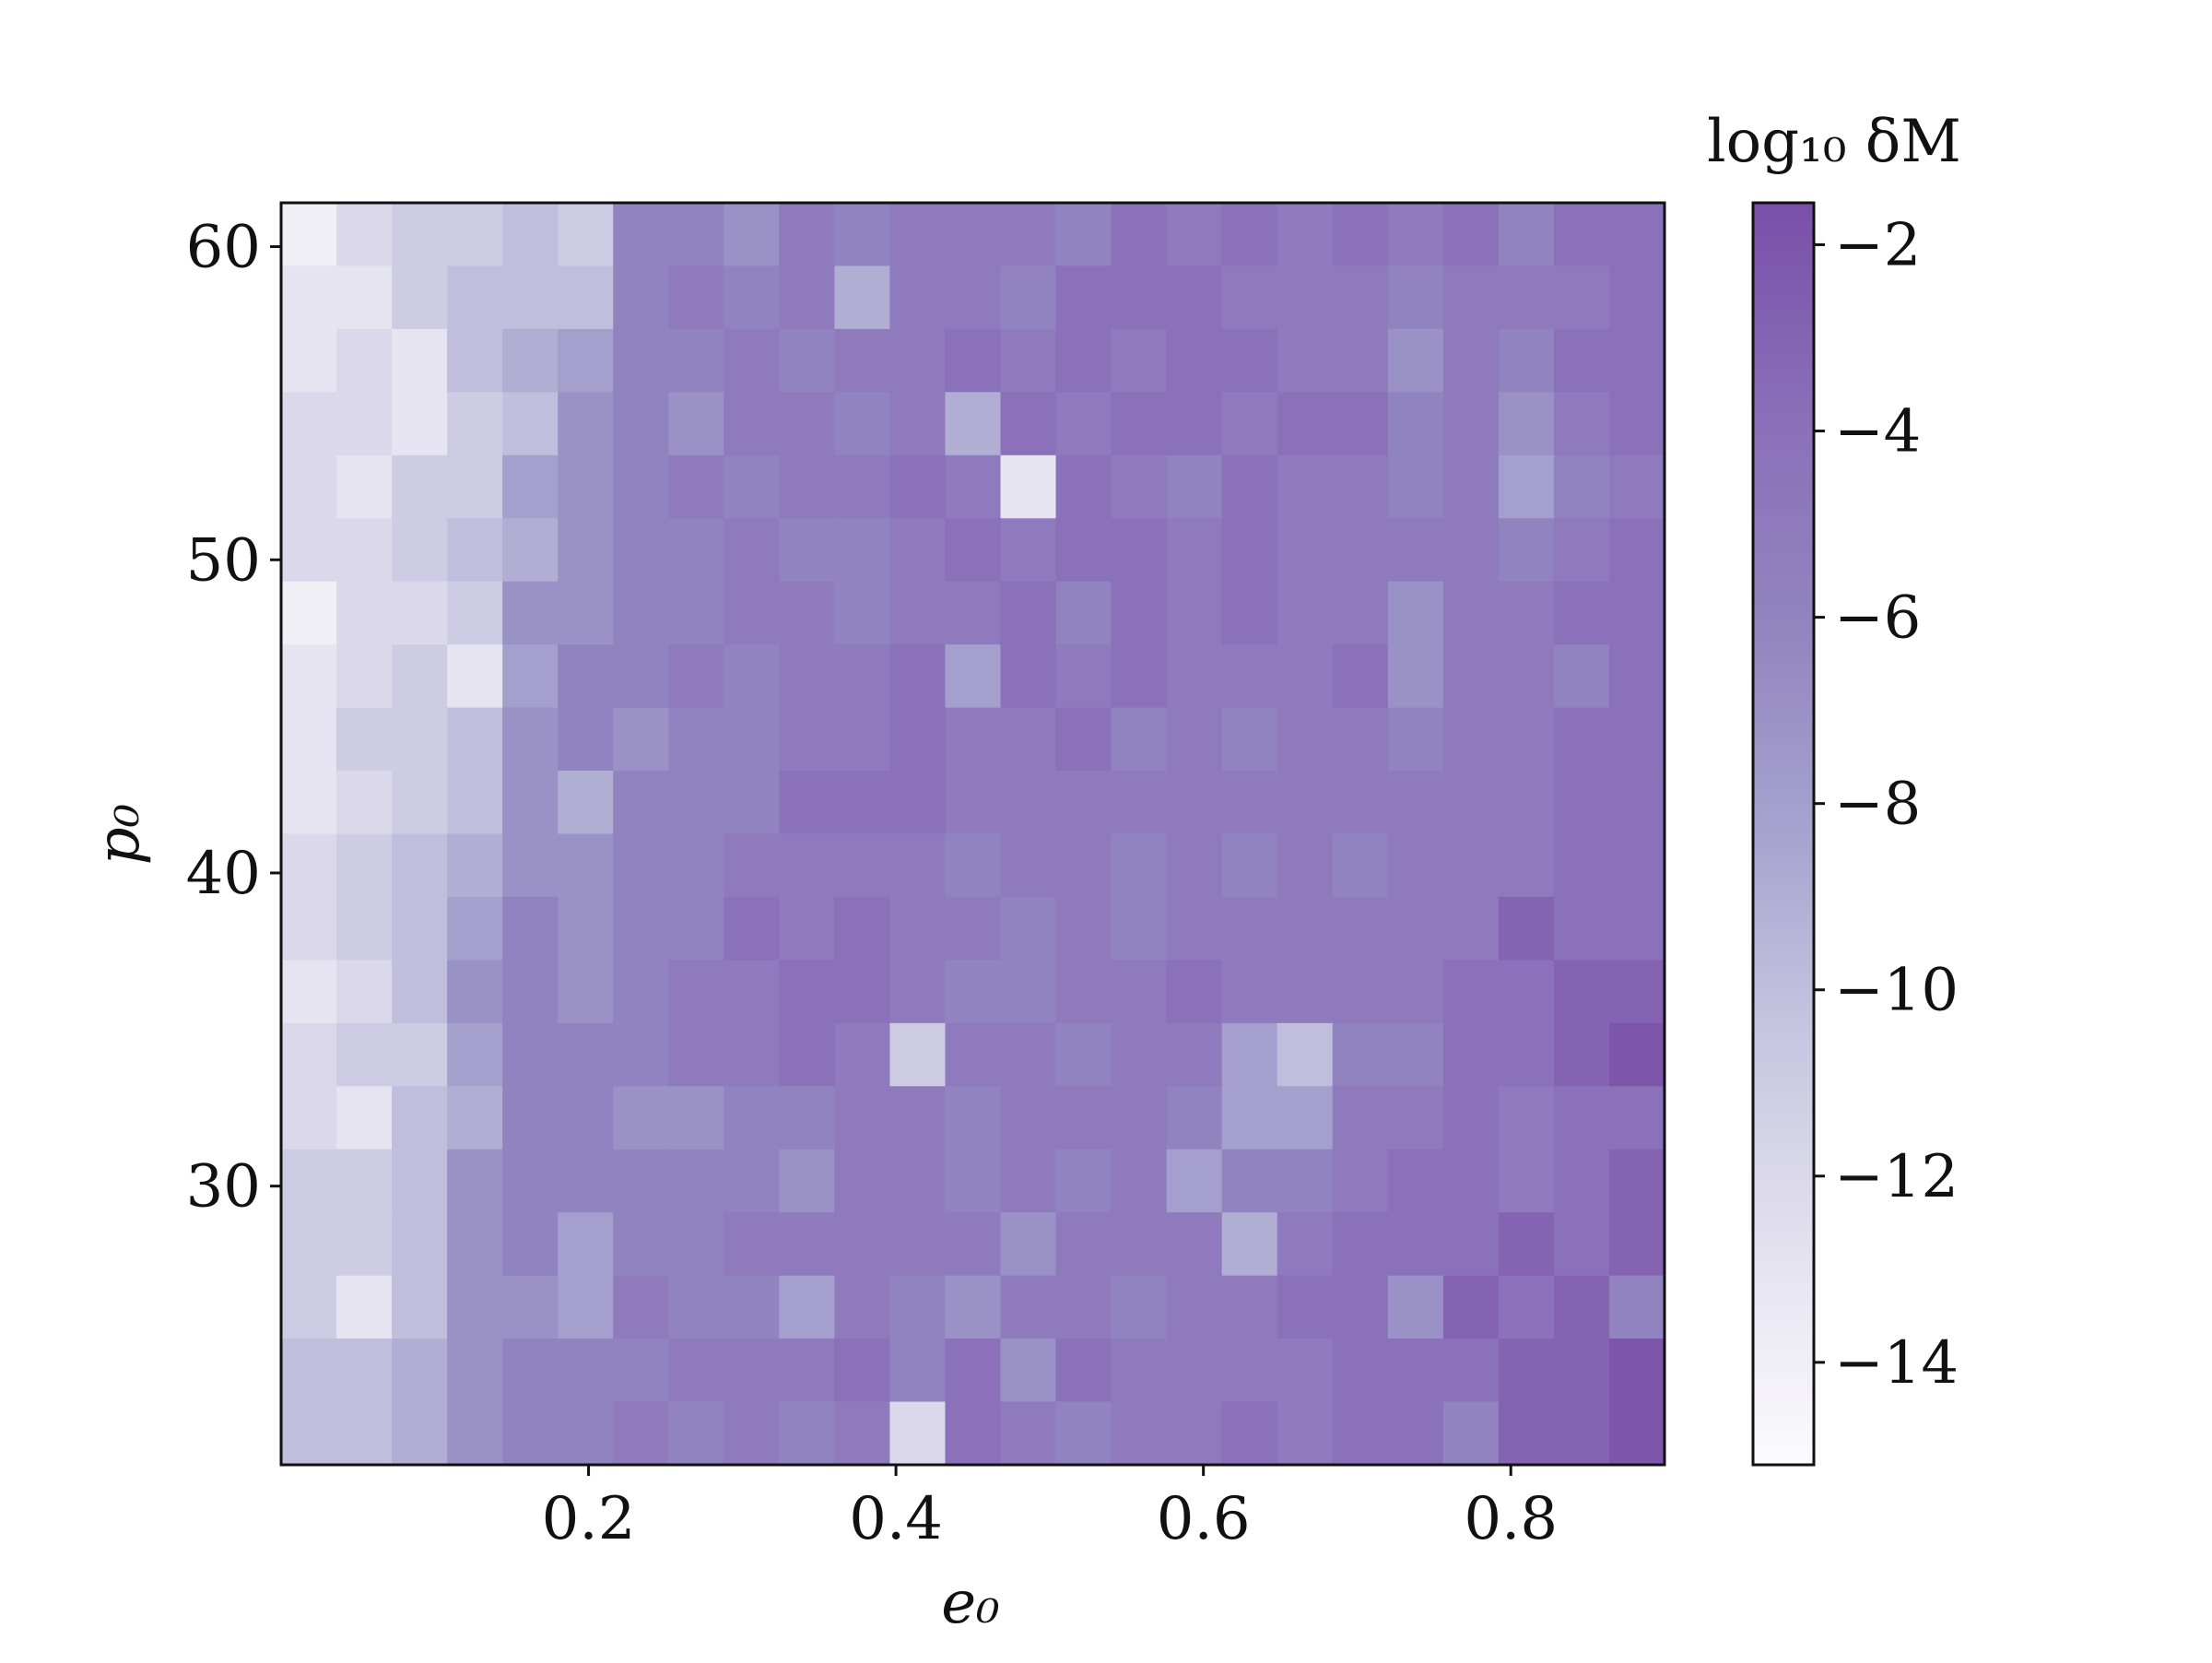 This screenshot has height=1663, width=2212. I want to click on colorbar-tick-label: −4, so click(1877, 432).